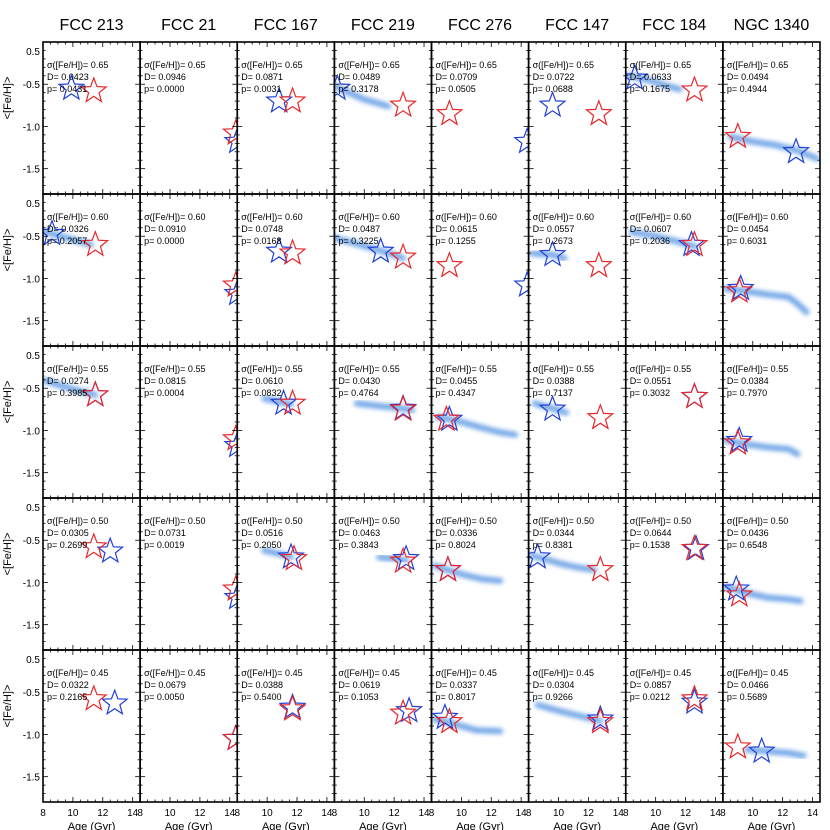  I want to click on d-statistic: D= 0.0815, so click(165, 381).